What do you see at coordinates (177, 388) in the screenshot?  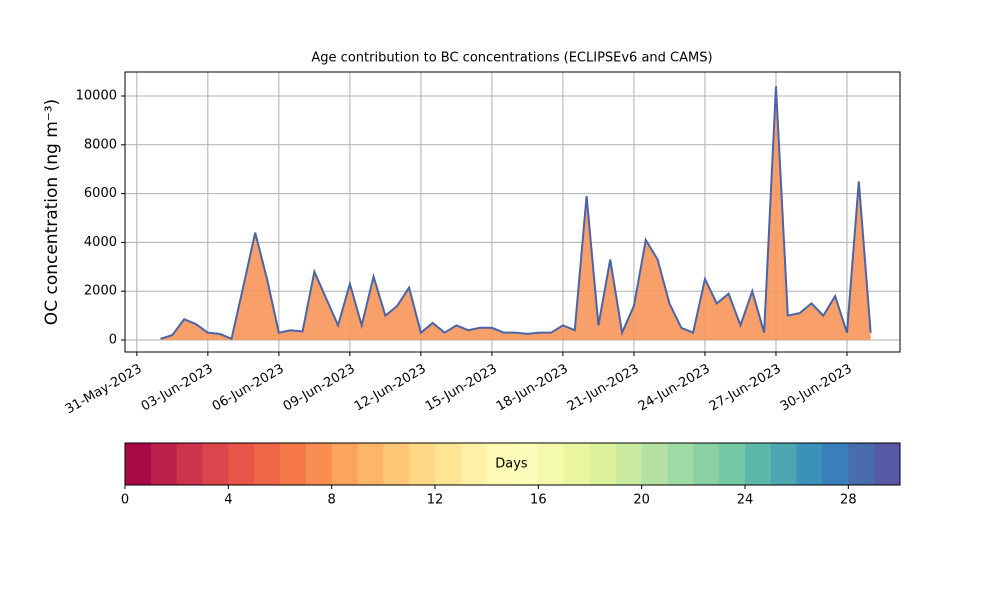 I see `x-tick-label: 03-Jun-2023` at bounding box center [177, 388].